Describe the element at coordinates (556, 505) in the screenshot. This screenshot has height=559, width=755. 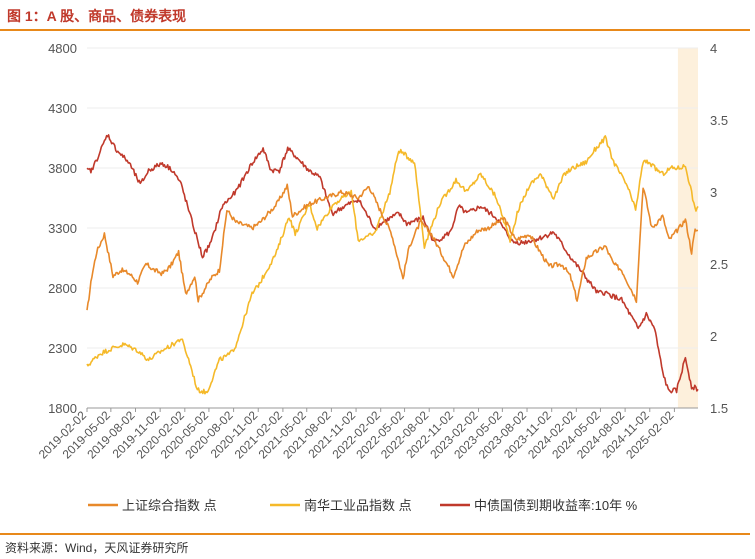
I see `legend-label: 中债国债到期收益率:10年 %` at that location.